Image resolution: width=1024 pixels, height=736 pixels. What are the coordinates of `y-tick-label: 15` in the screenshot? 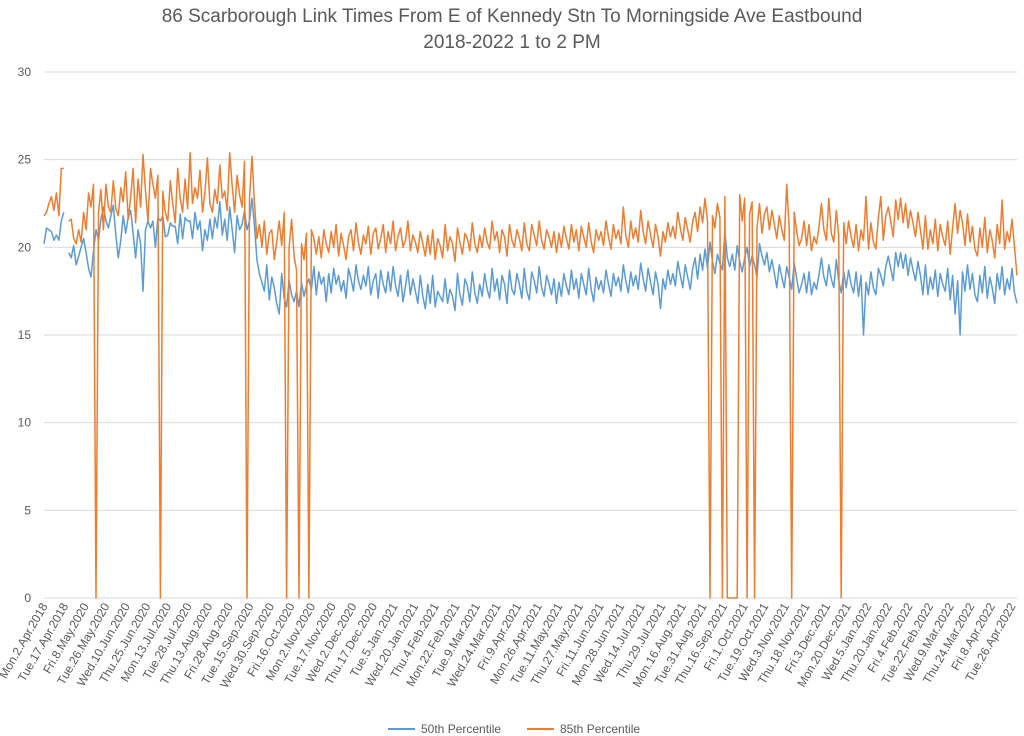 It's located at (25, 335).